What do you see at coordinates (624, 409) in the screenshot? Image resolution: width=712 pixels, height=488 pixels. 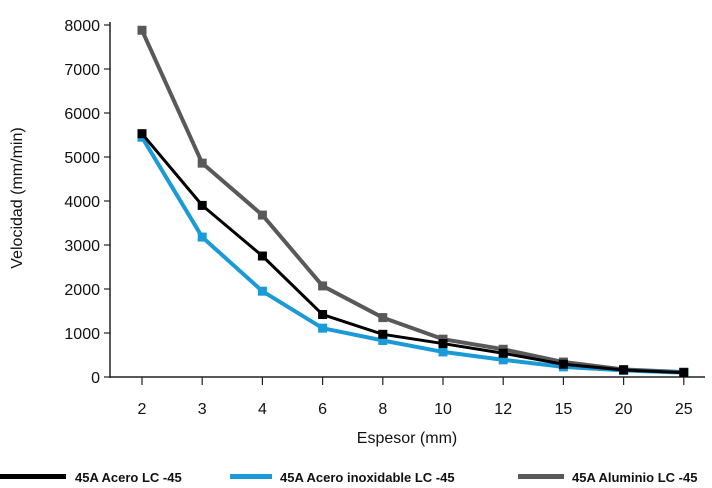 I see `x-tick-label: 20` at bounding box center [624, 409].